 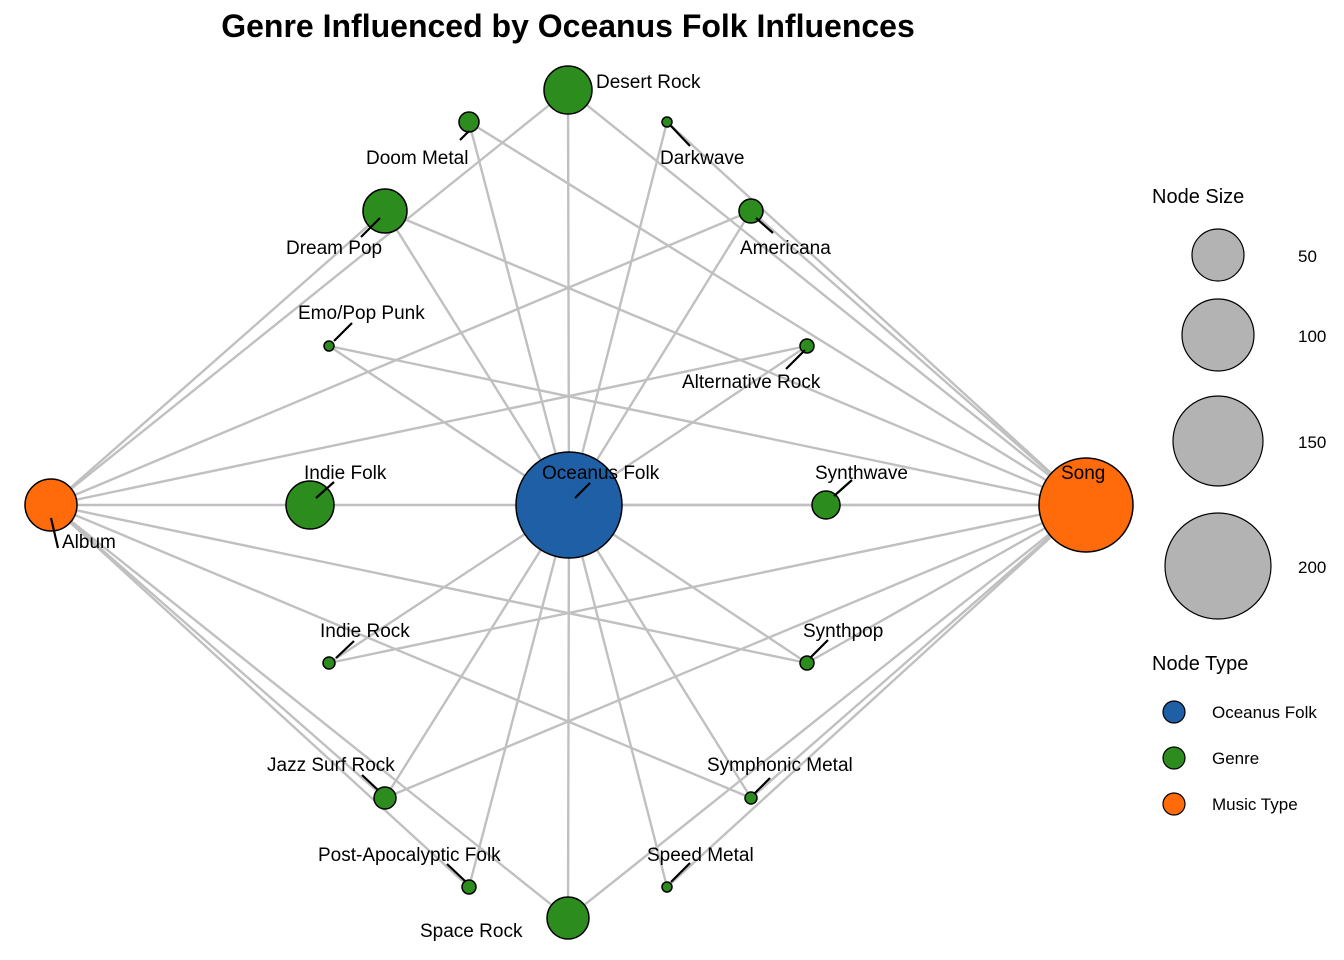 What do you see at coordinates (329, 663) in the screenshot?
I see `node-indie-rock` at bounding box center [329, 663].